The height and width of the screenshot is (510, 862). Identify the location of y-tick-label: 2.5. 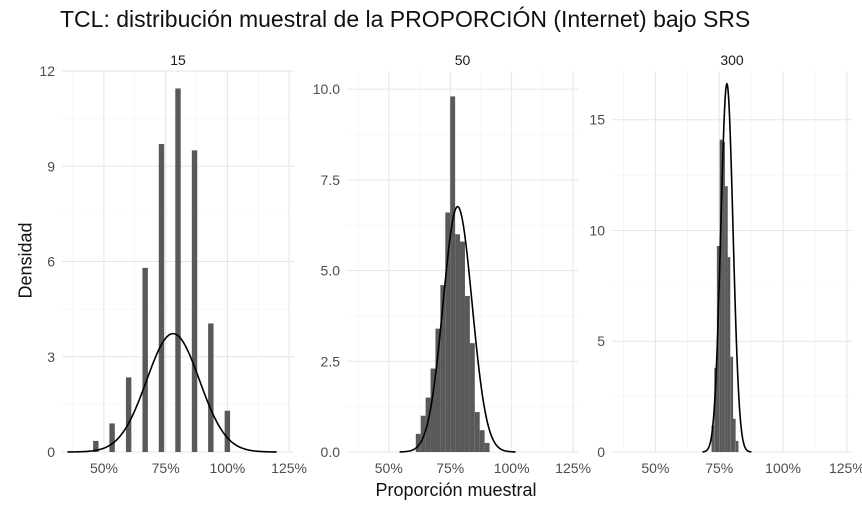
(331, 361).